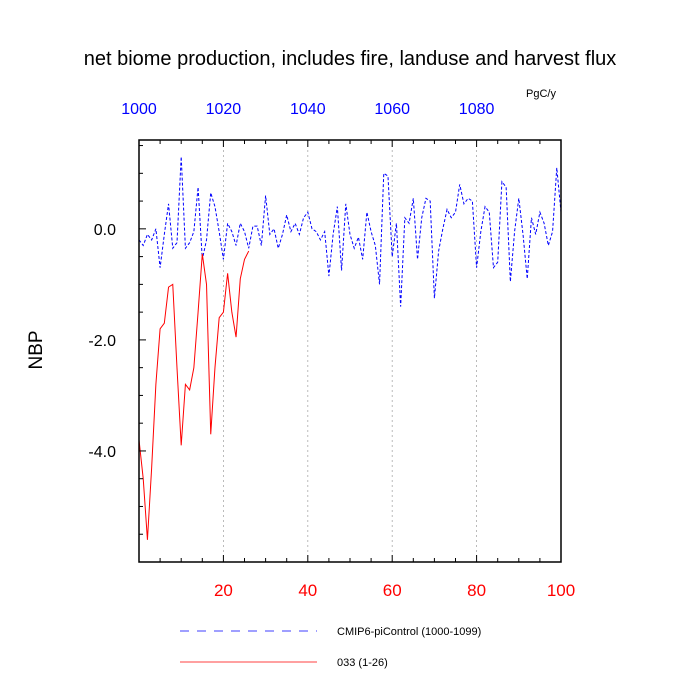 The width and height of the screenshot is (700, 700). Describe the element at coordinates (392, 109) in the screenshot. I see `x-top-tick-label: 1060` at that location.